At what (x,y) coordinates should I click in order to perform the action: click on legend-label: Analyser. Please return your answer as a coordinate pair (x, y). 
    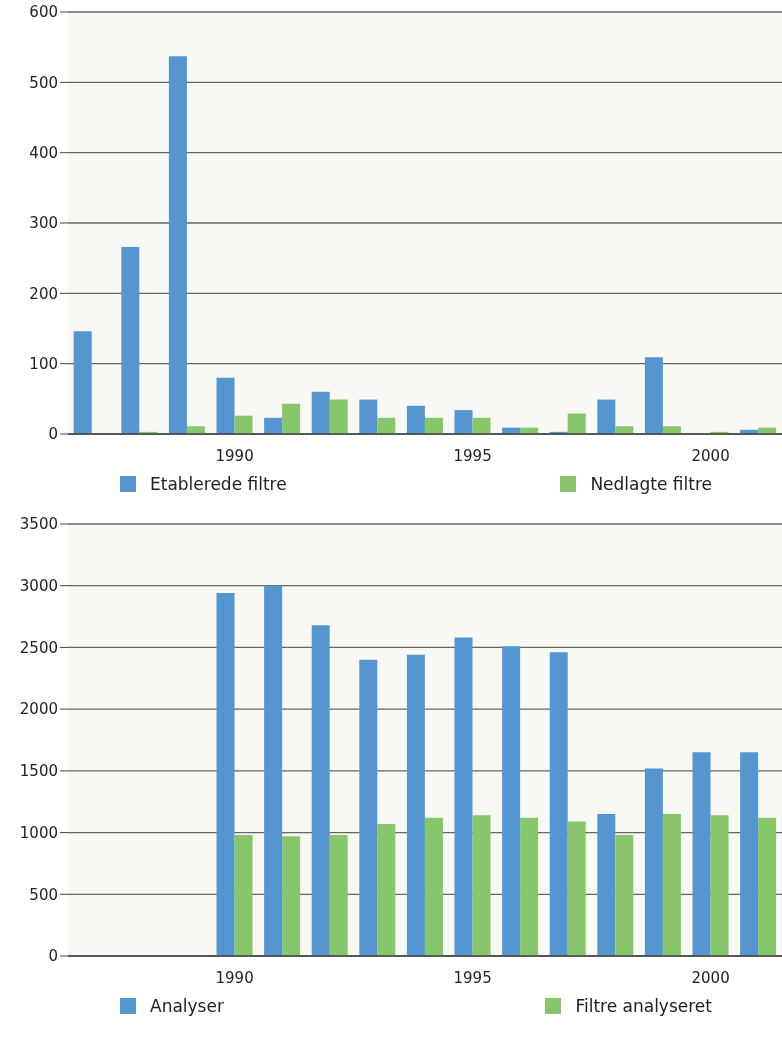
    Looking at the image, I should click on (187, 1006).